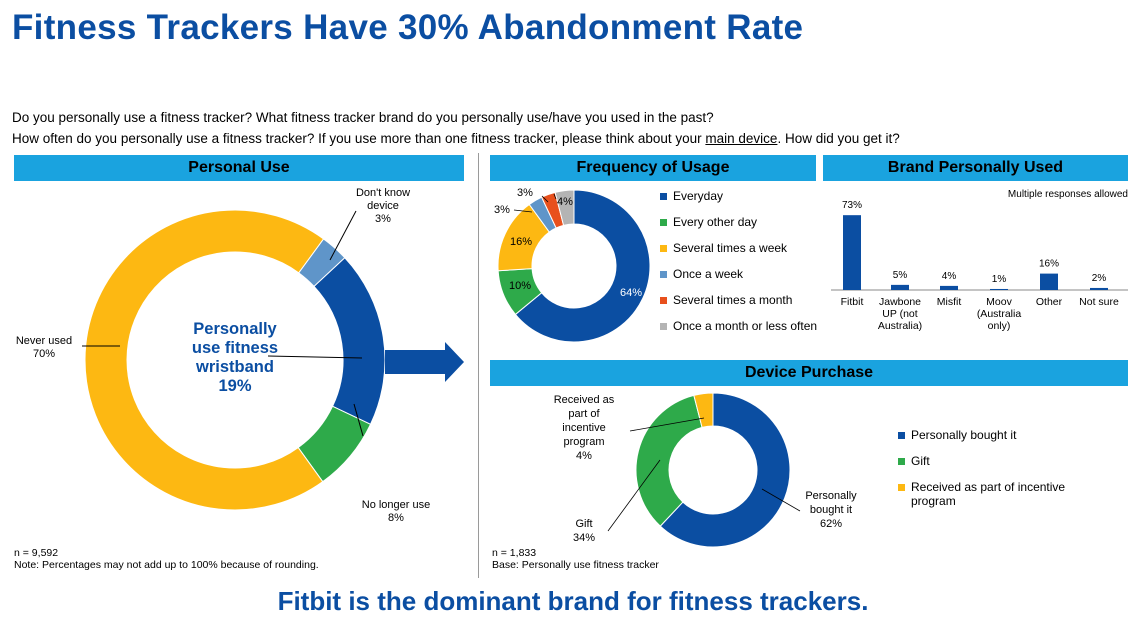  Describe the element at coordinates (1013, 487) in the screenshot. I see `legend-incentive: Received as part of incentive` at that location.